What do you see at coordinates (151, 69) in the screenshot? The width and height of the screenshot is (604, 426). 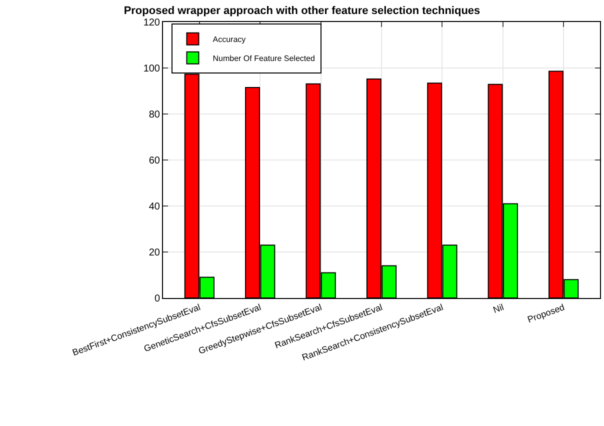 I see `y-tick-label: 100` at bounding box center [151, 69].